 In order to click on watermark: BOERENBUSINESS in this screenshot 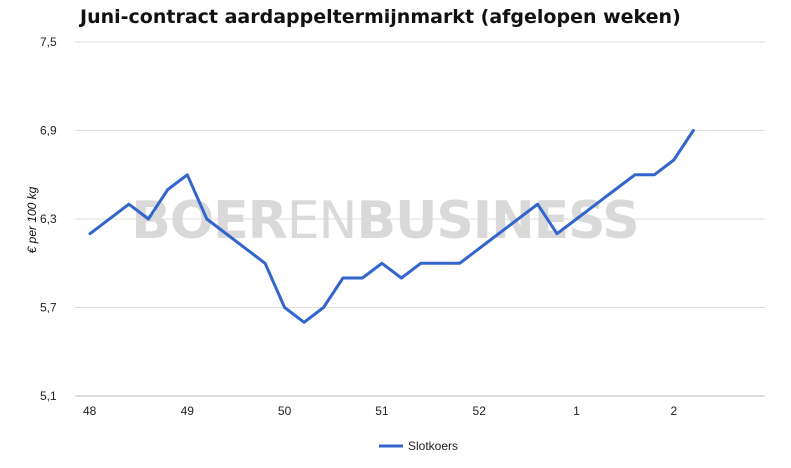, I will do `click(385, 221)`.